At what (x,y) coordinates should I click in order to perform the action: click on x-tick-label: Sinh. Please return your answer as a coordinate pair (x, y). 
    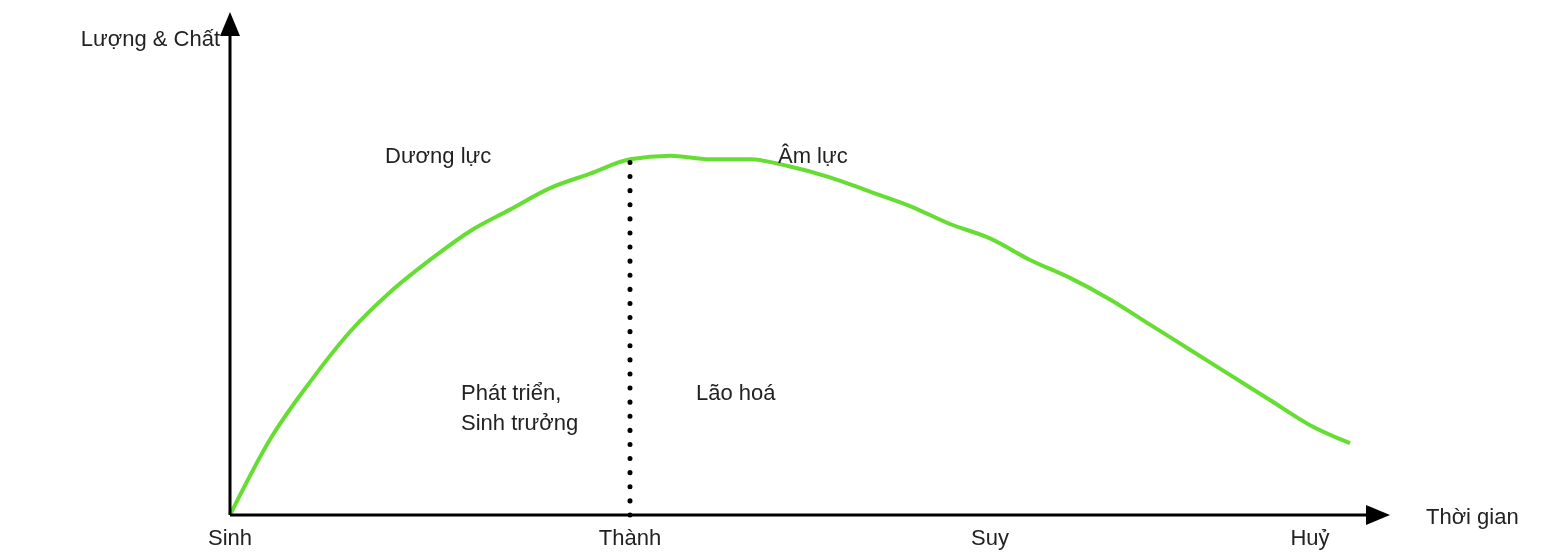
    Looking at the image, I should click on (230, 537).